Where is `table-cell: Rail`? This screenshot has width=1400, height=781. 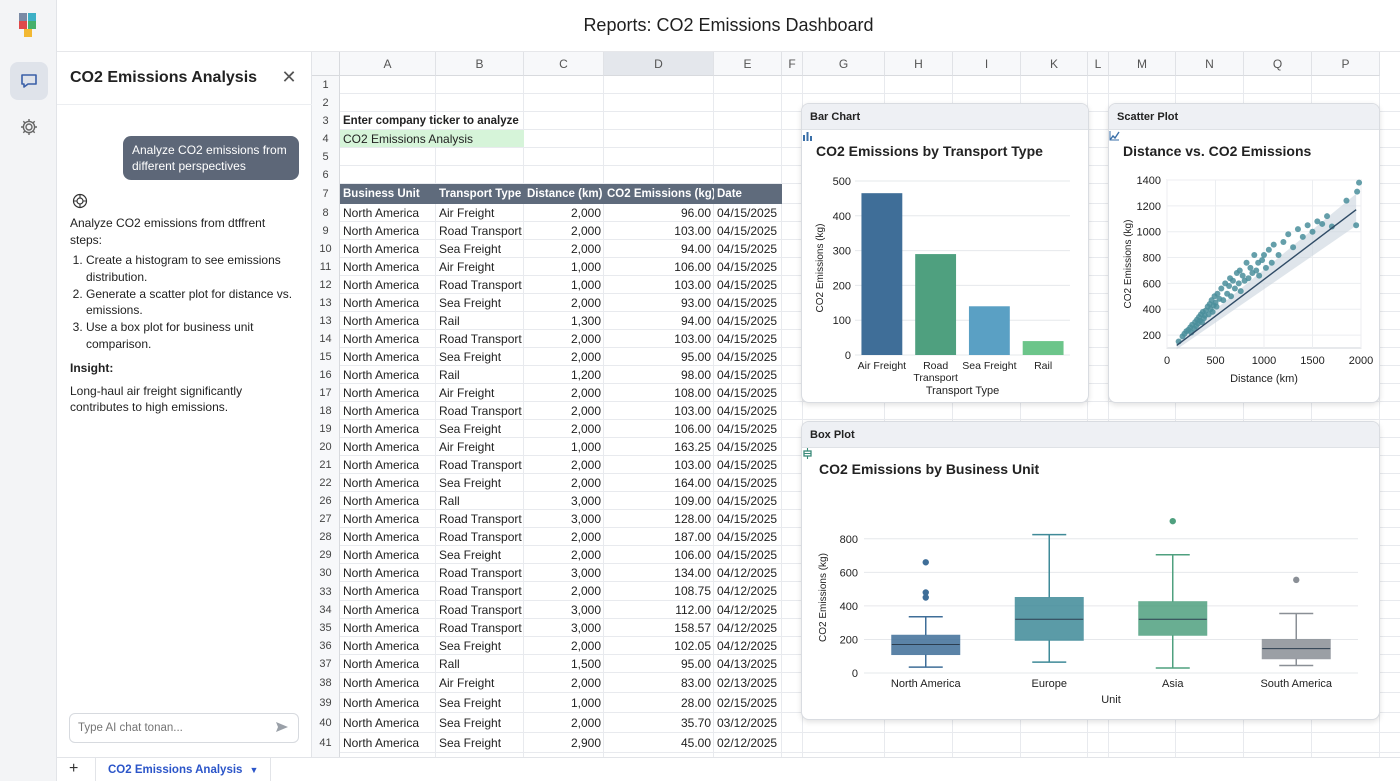
table-cell: Rail is located at coordinates (449, 320).